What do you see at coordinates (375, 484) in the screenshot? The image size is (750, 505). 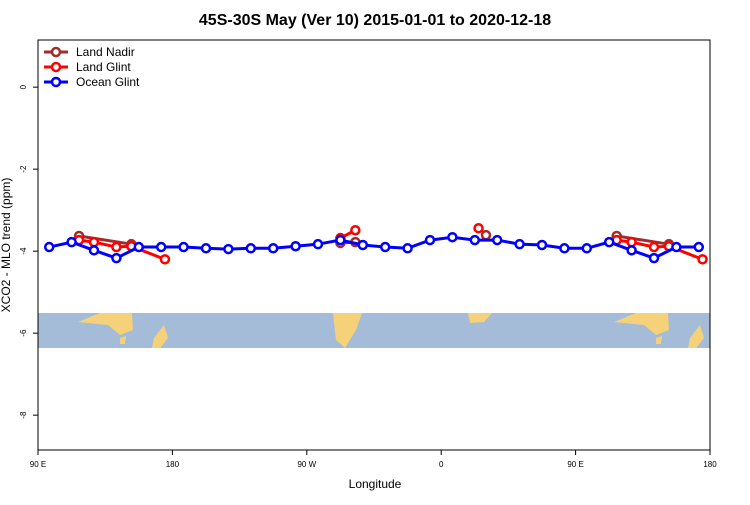 I see `x-axis-label: Longitude` at bounding box center [375, 484].